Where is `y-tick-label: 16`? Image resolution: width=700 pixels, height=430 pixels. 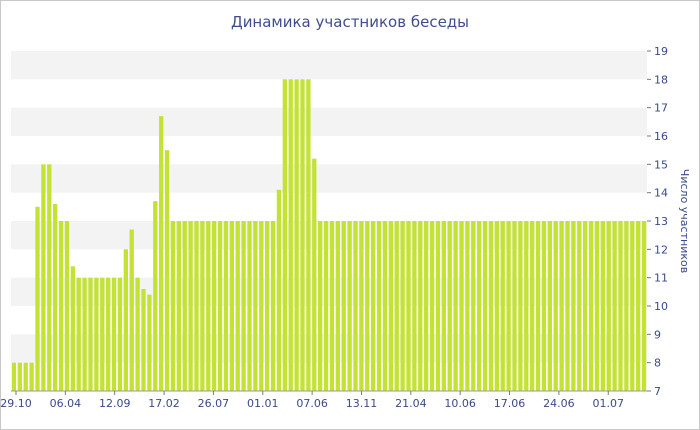
y-tick-label: 16 is located at coordinates (661, 136).